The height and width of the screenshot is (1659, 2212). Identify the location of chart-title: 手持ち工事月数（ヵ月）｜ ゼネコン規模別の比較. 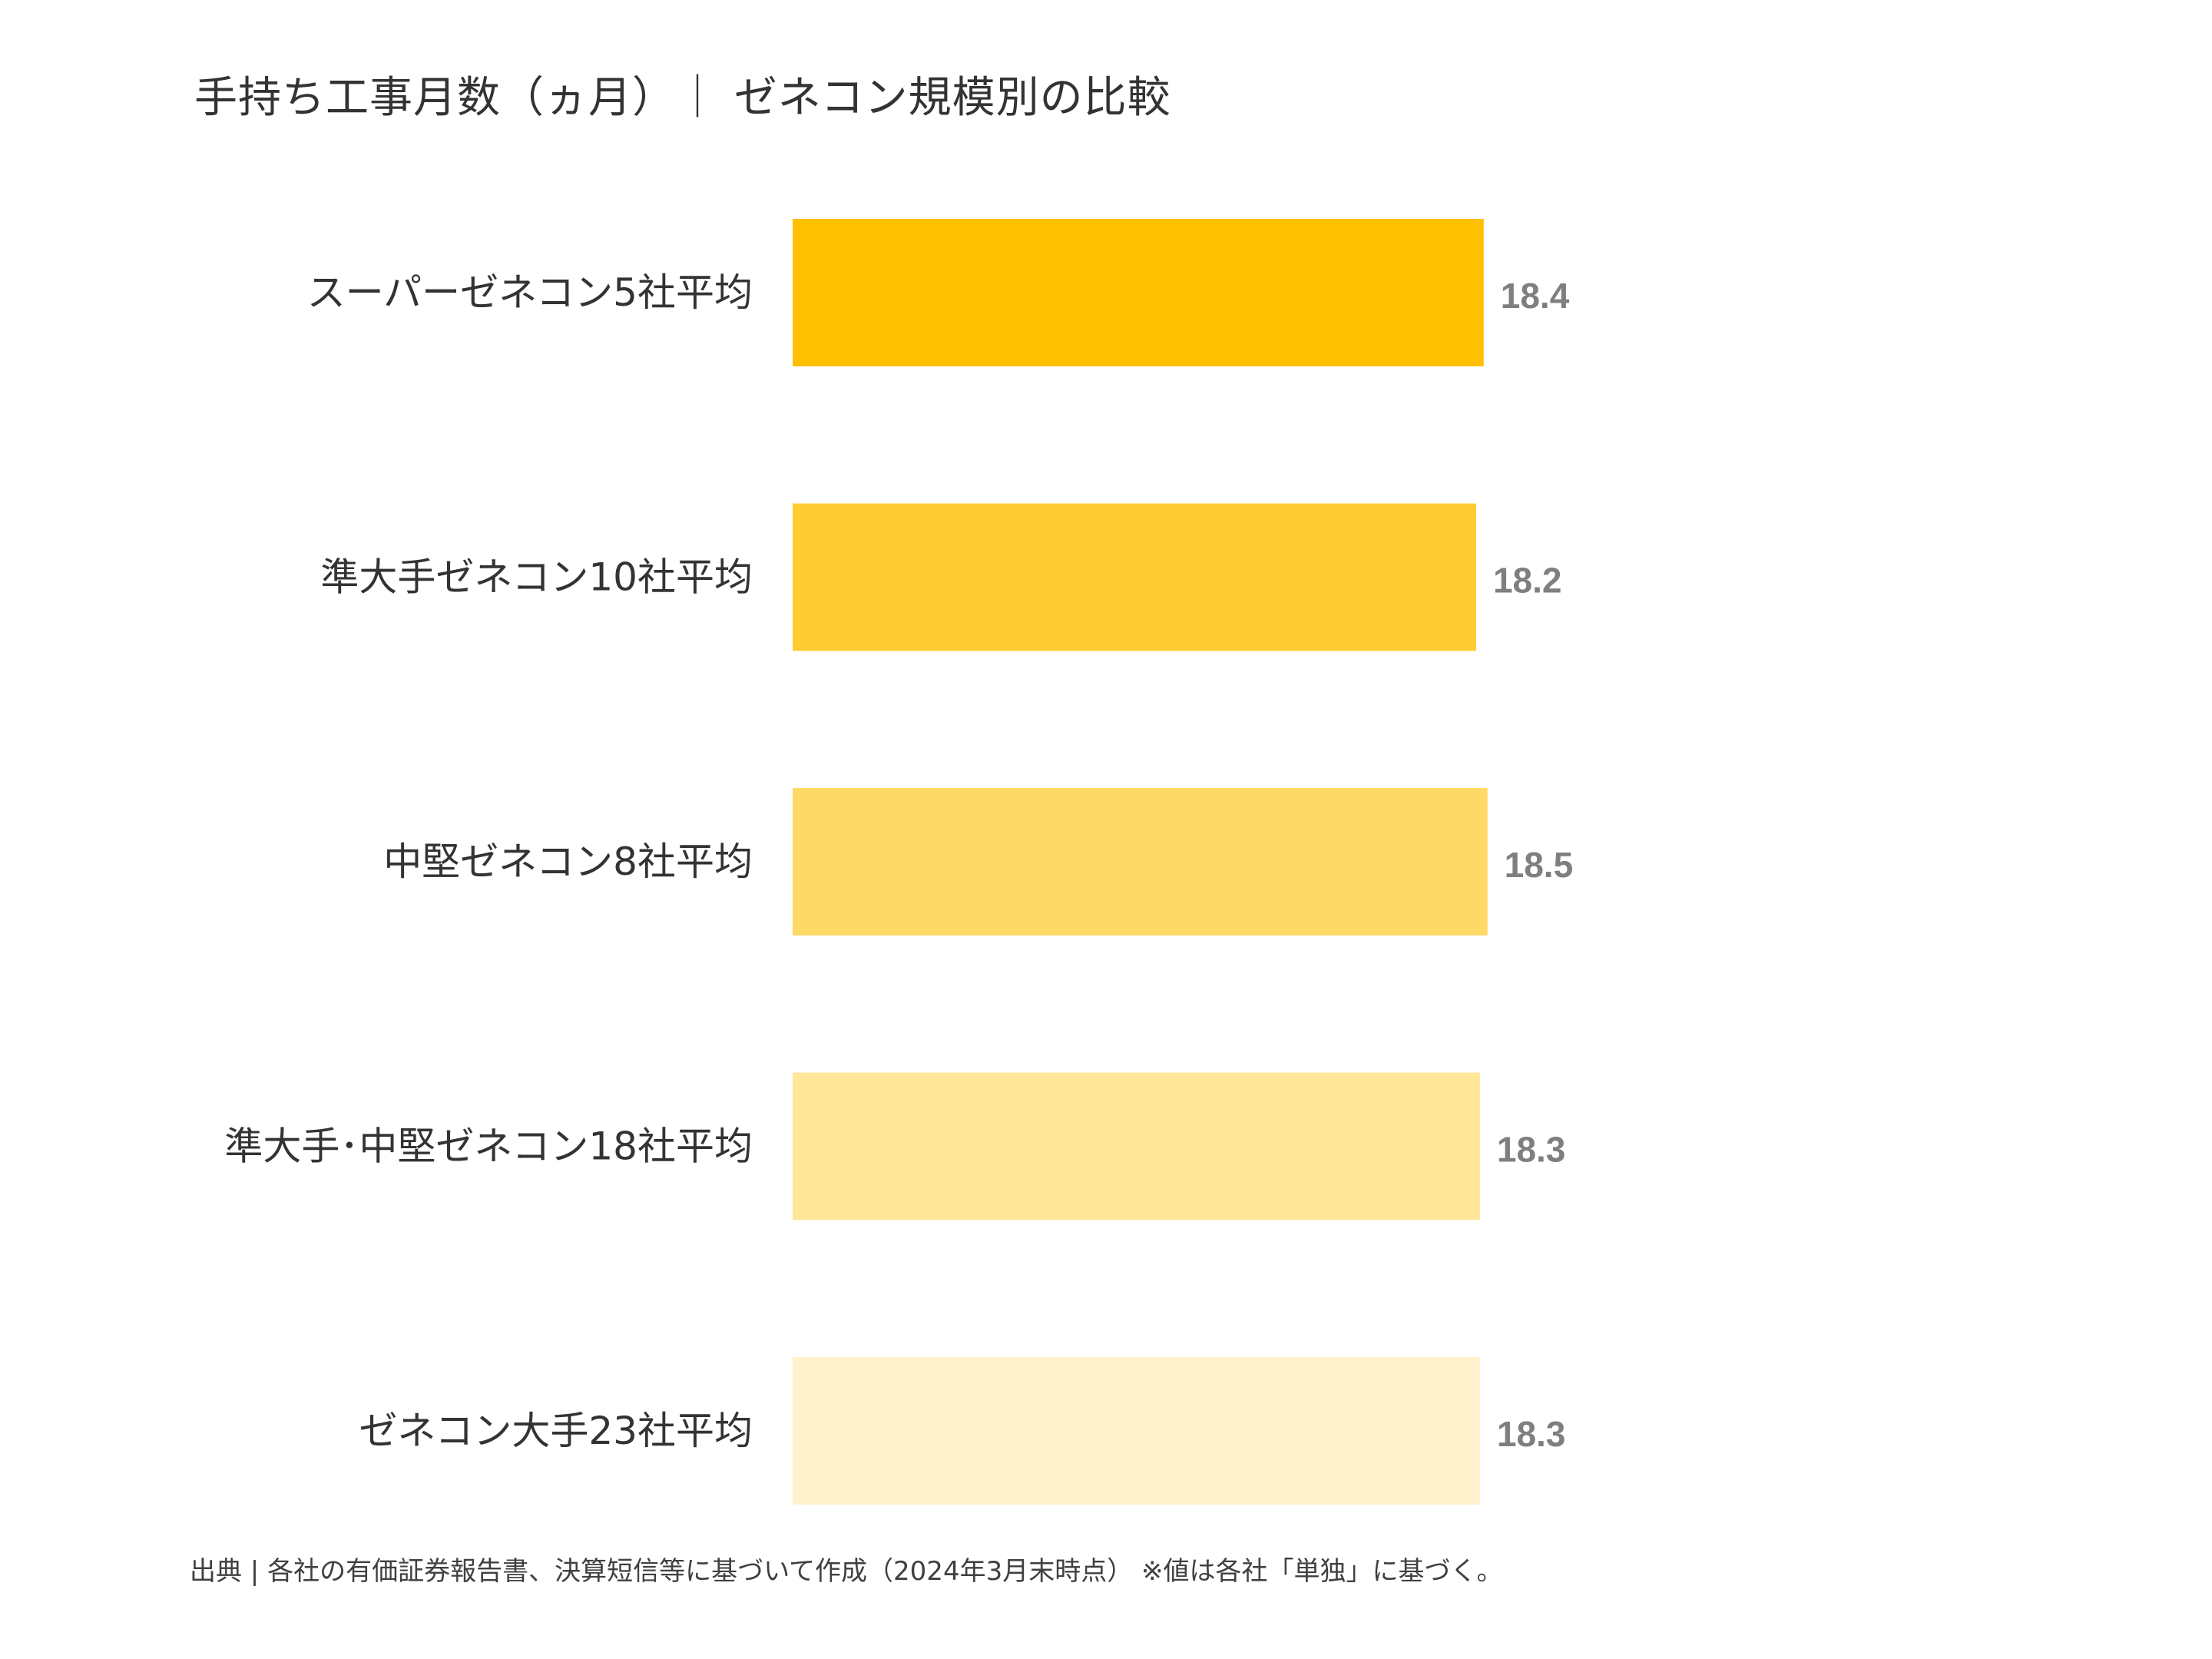
(683, 98).